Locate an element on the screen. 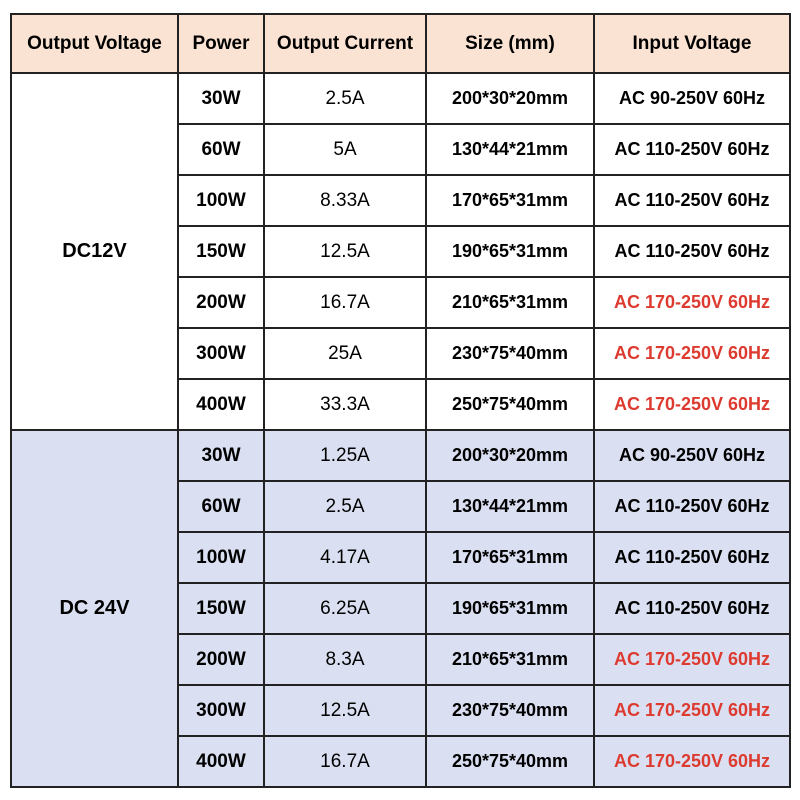 The width and height of the screenshot is (800, 800). header-input-voltage: Input Voltage is located at coordinates (692, 43).